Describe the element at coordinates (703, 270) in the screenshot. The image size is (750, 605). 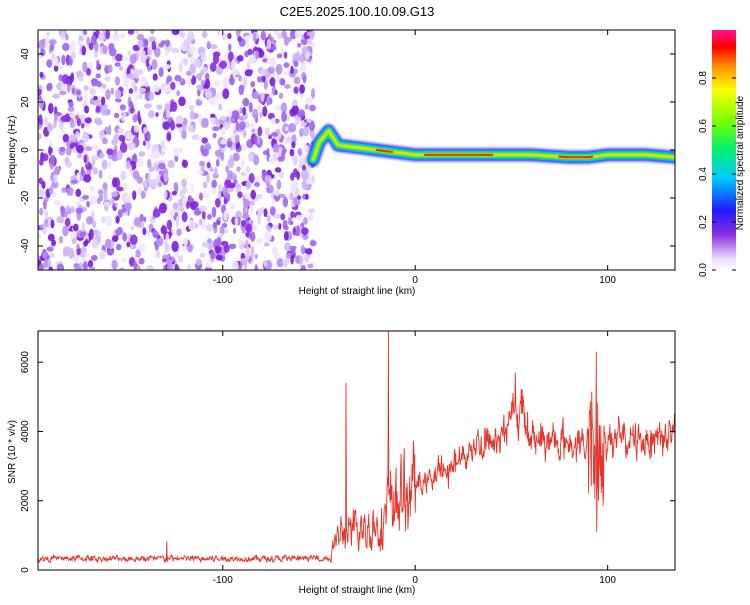
I see `colorbar-tick-label: 0.0` at that location.